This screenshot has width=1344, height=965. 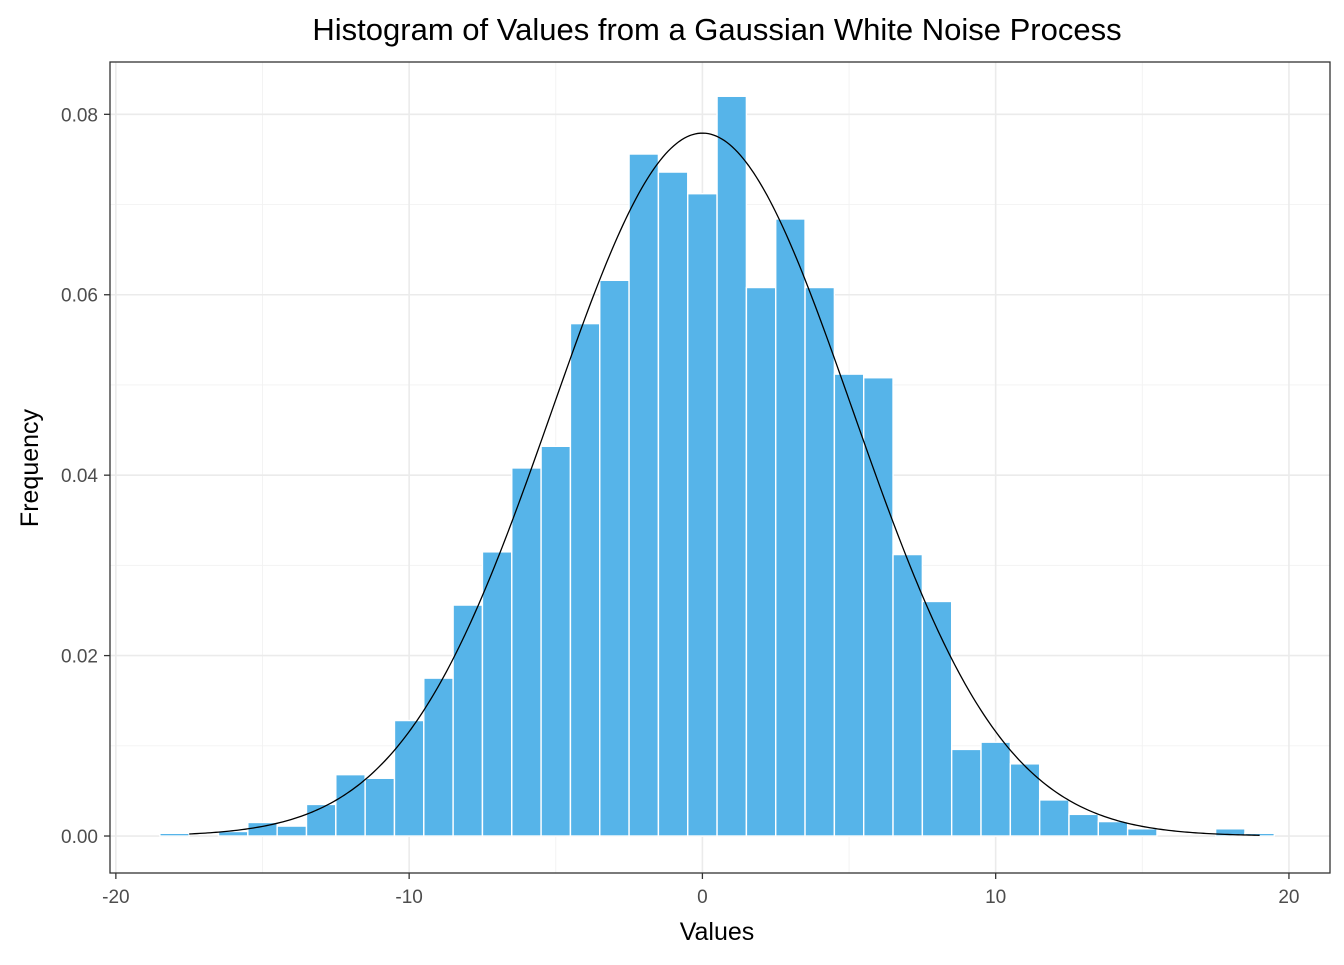 What do you see at coordinates (702, 897) in the screenshot?
I see `x-tick-label: 0` at bounding box center [702, 897].